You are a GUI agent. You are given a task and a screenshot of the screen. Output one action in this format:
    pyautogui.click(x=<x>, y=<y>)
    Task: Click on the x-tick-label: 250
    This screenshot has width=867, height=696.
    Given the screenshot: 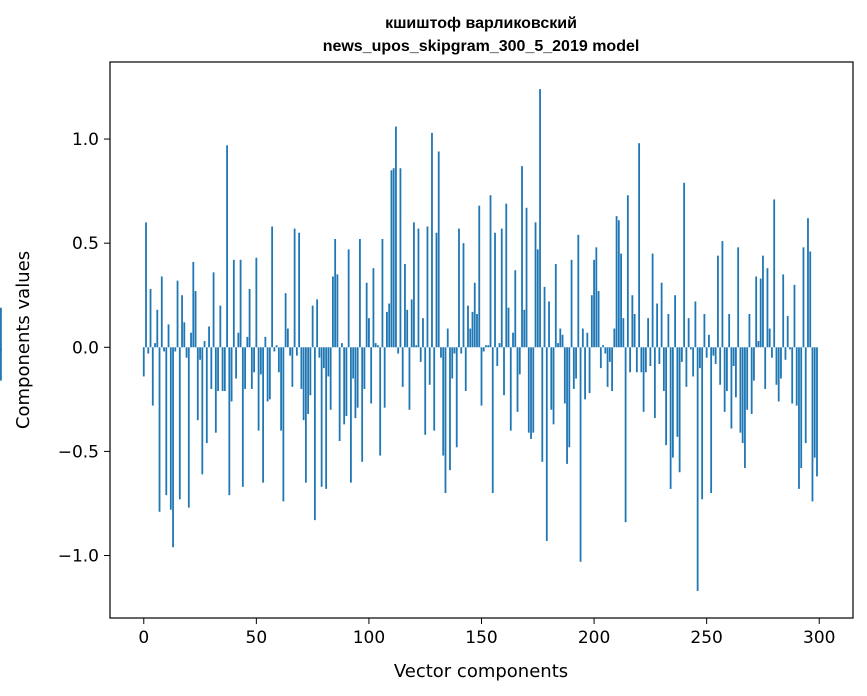 What is the action you would take?
    pyautogui.click(x=706, y=638)
    